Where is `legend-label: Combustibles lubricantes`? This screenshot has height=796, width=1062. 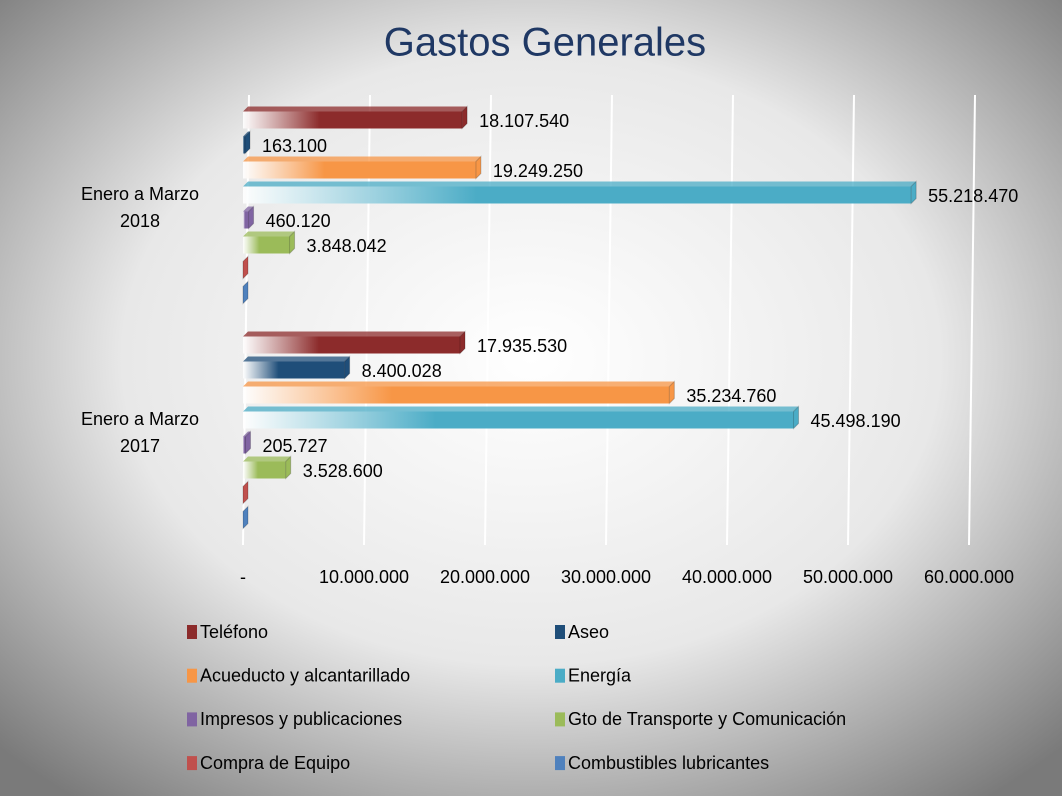
legend-label: Combustibles lubricantes is located at coordinates (668, 763).